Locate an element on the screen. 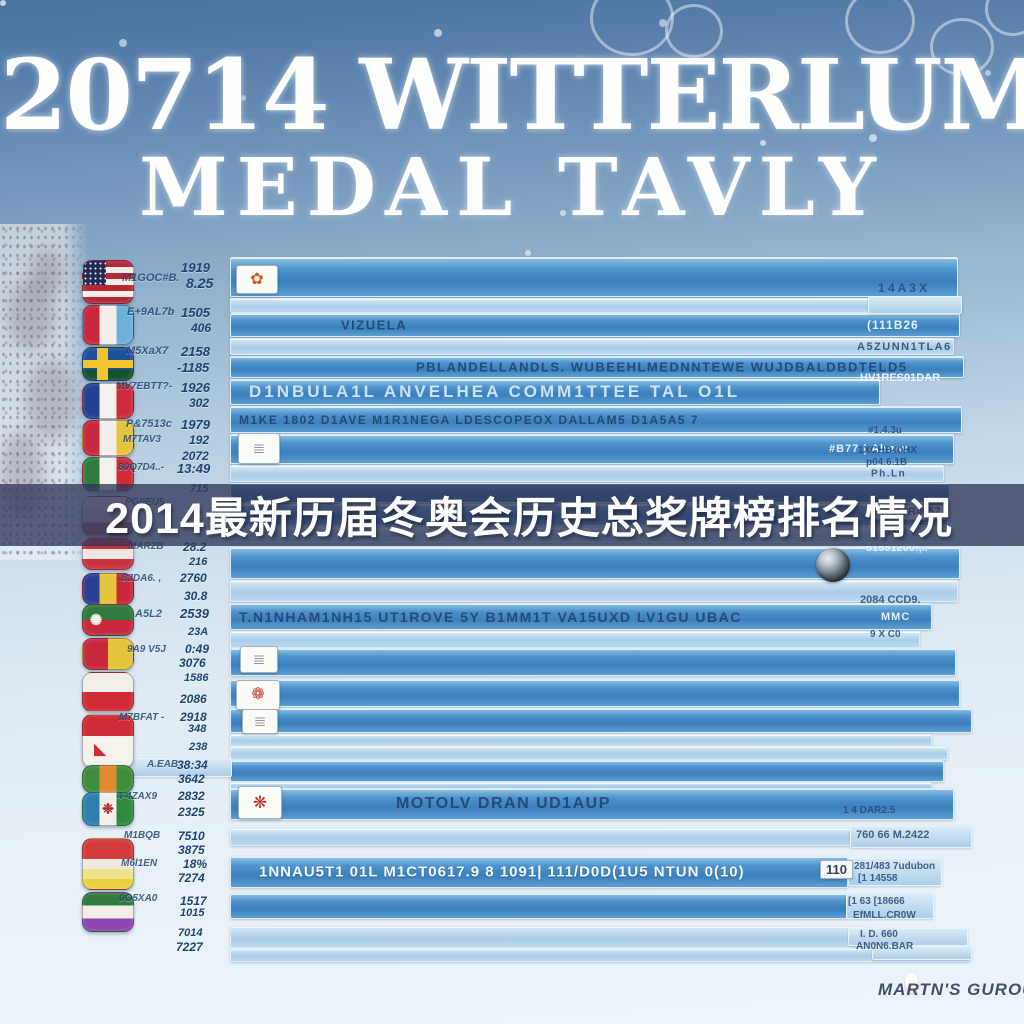 Image resolution: width=1024 pixels, height=1024 pixels. flag-15: ❉ is located at coordinates (108, 809).